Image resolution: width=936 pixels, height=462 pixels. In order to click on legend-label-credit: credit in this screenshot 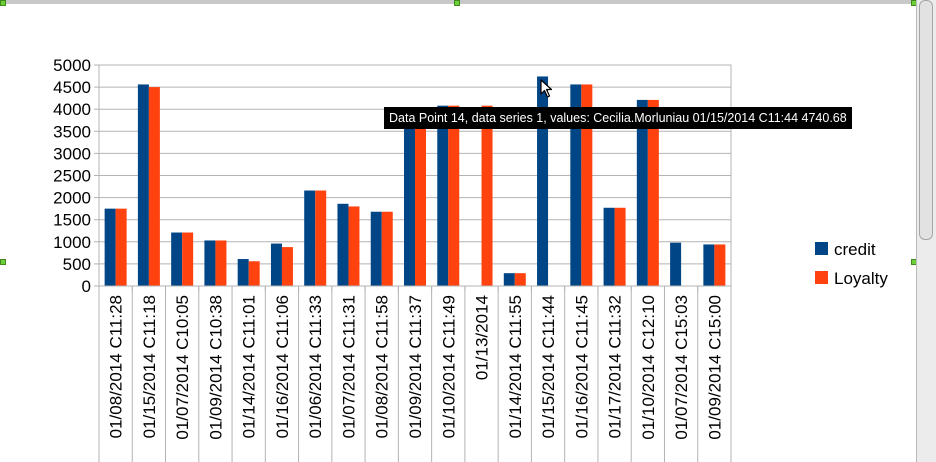, I will do `click(855, 249)`.